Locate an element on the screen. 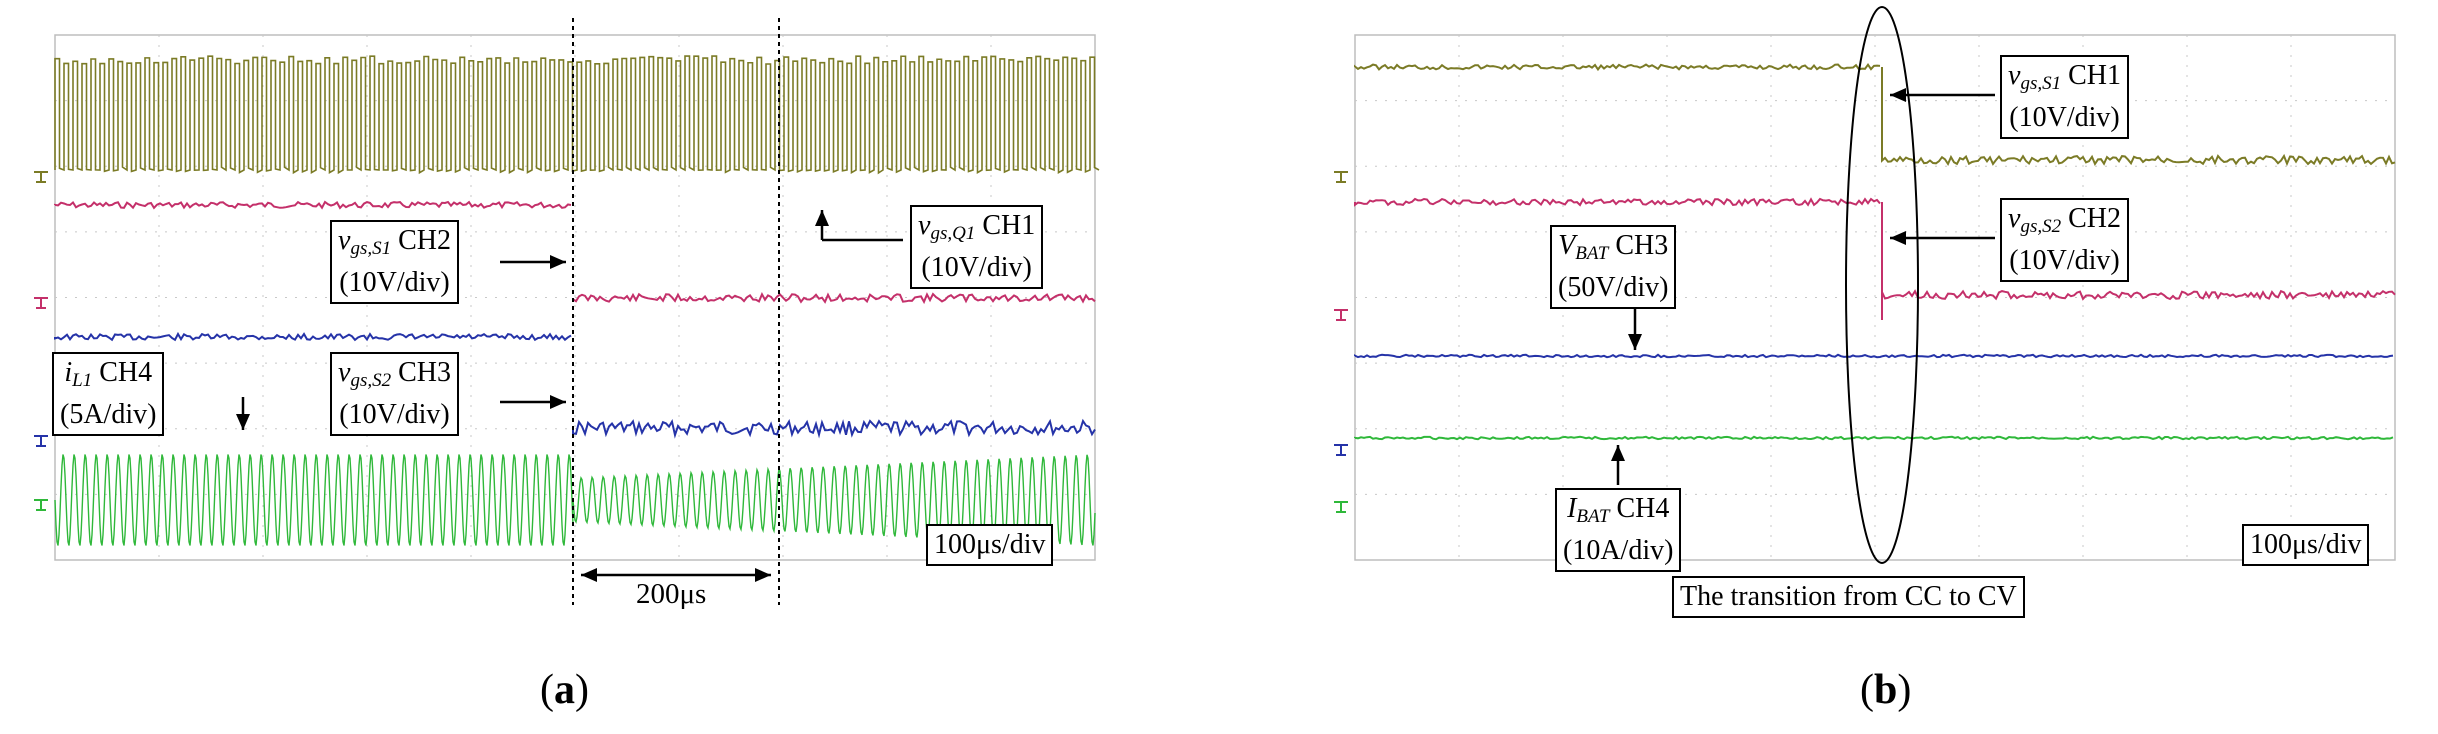 This screenshot has height=734, width=2438. trace-b-ch4 is located at coordinates (1874, 438).